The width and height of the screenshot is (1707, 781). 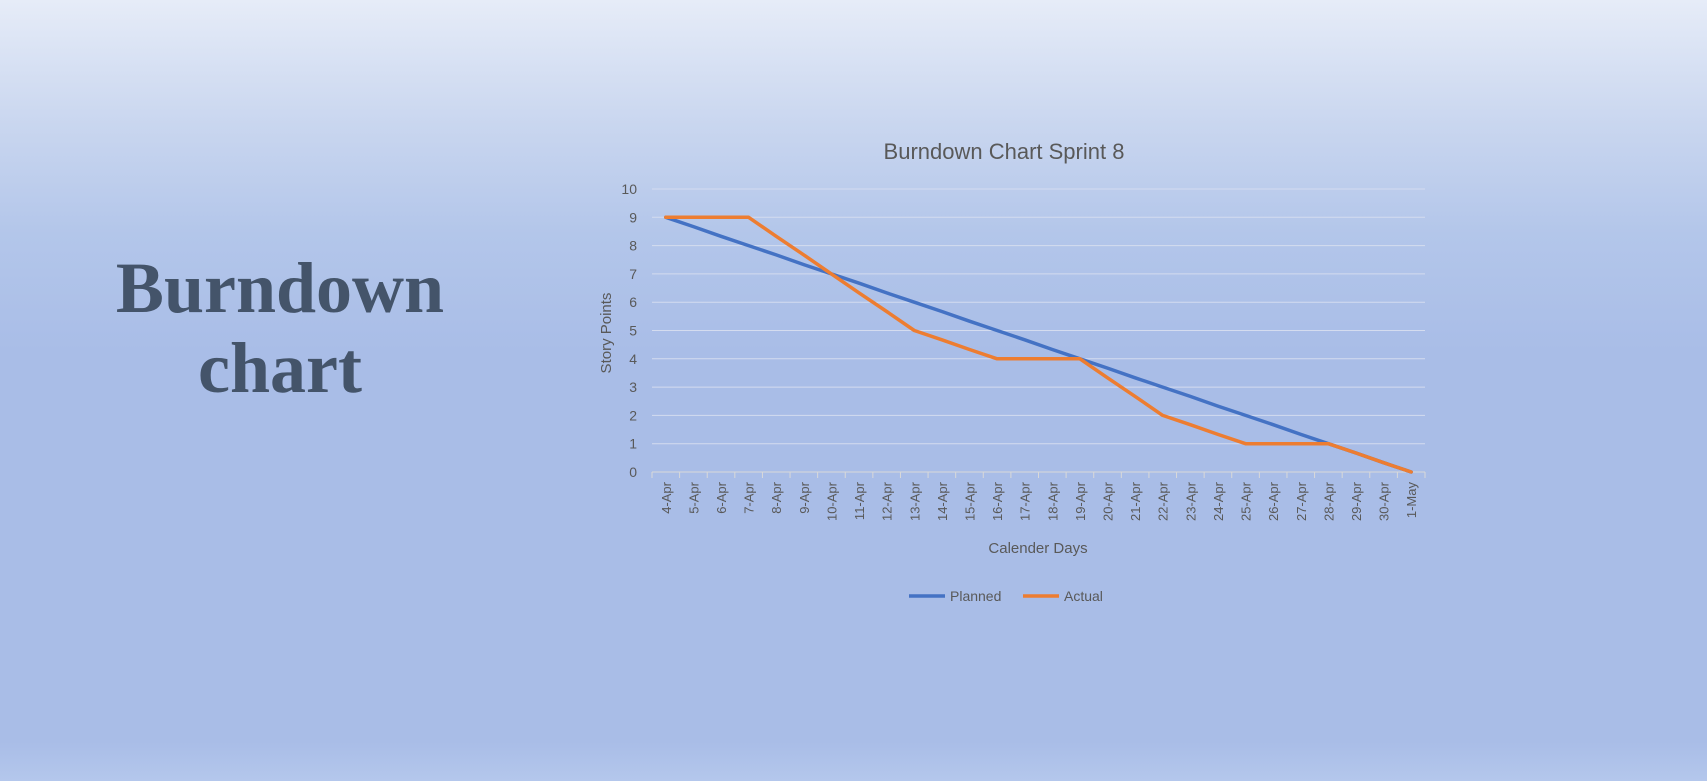 What do you see at coordinates (1037, 548) in the screenshot?
I see `x-axis-label: Calender Days` at bounding box center [1037, 548].